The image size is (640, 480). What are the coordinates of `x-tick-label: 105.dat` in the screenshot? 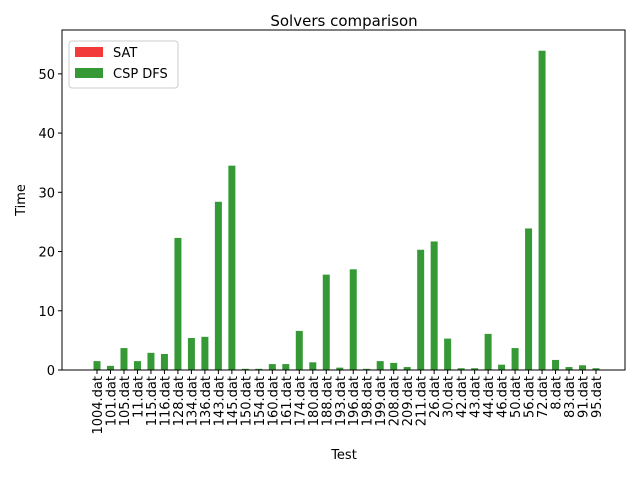 It's located at (125, 401).